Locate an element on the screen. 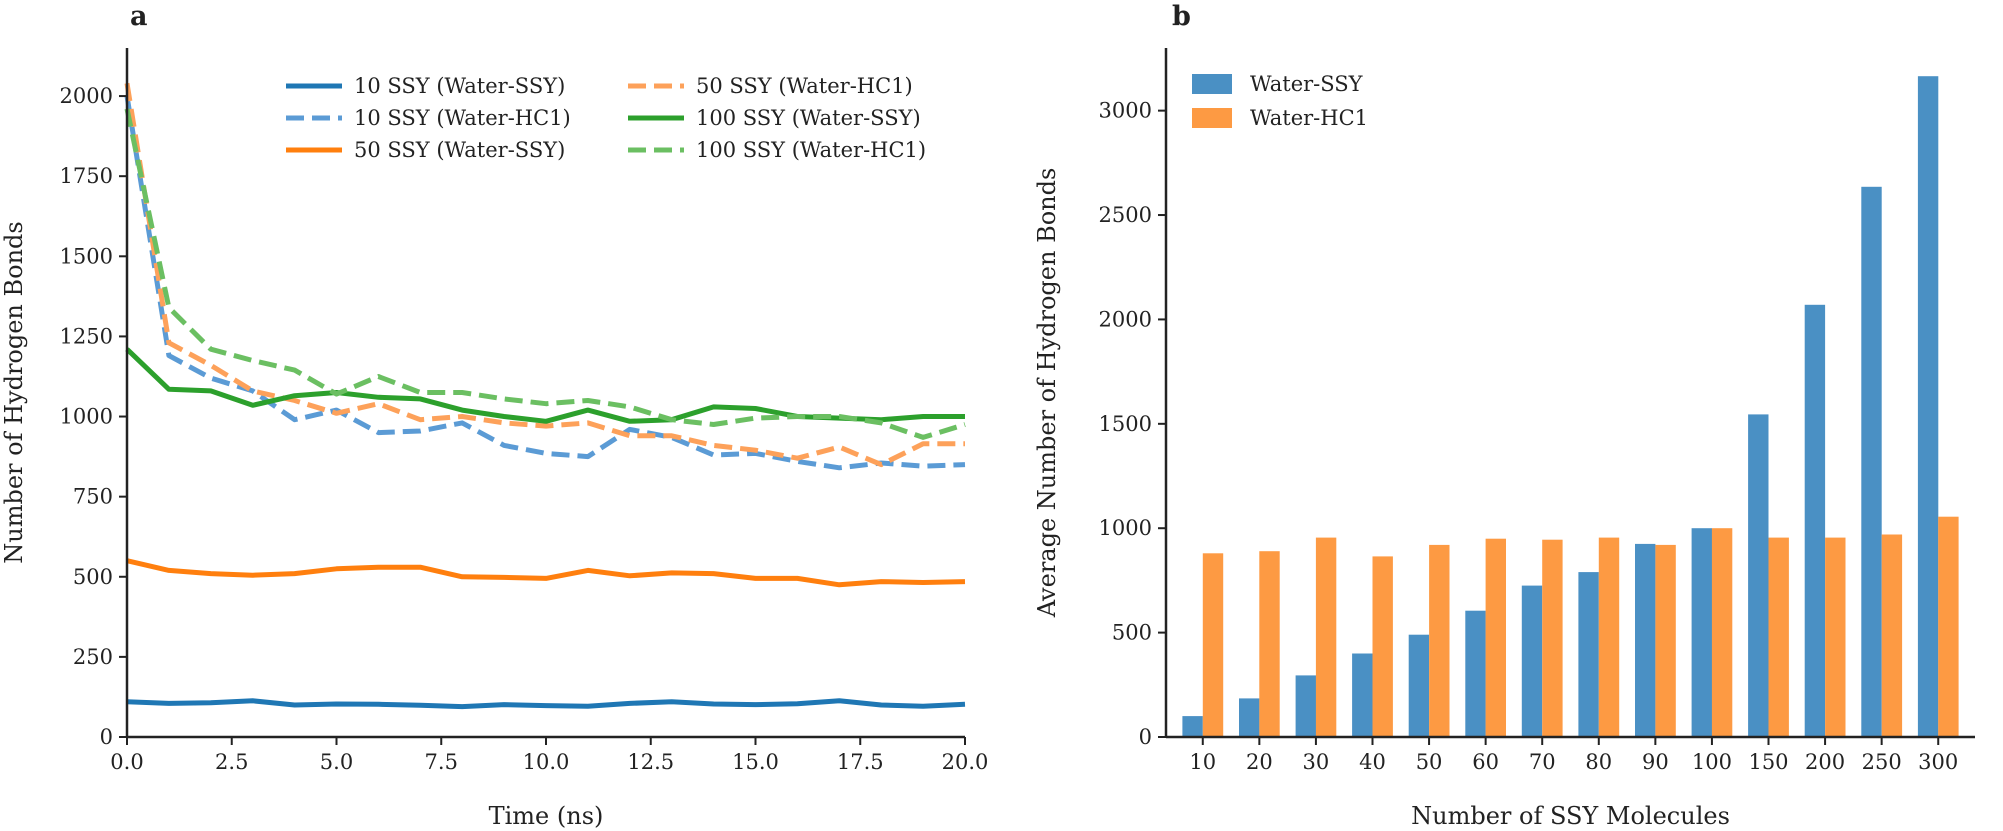 This screenshot has height=831, width=2003. legend-label: 100 SSY (Water-SSY) is located at coordinates (808, 118).